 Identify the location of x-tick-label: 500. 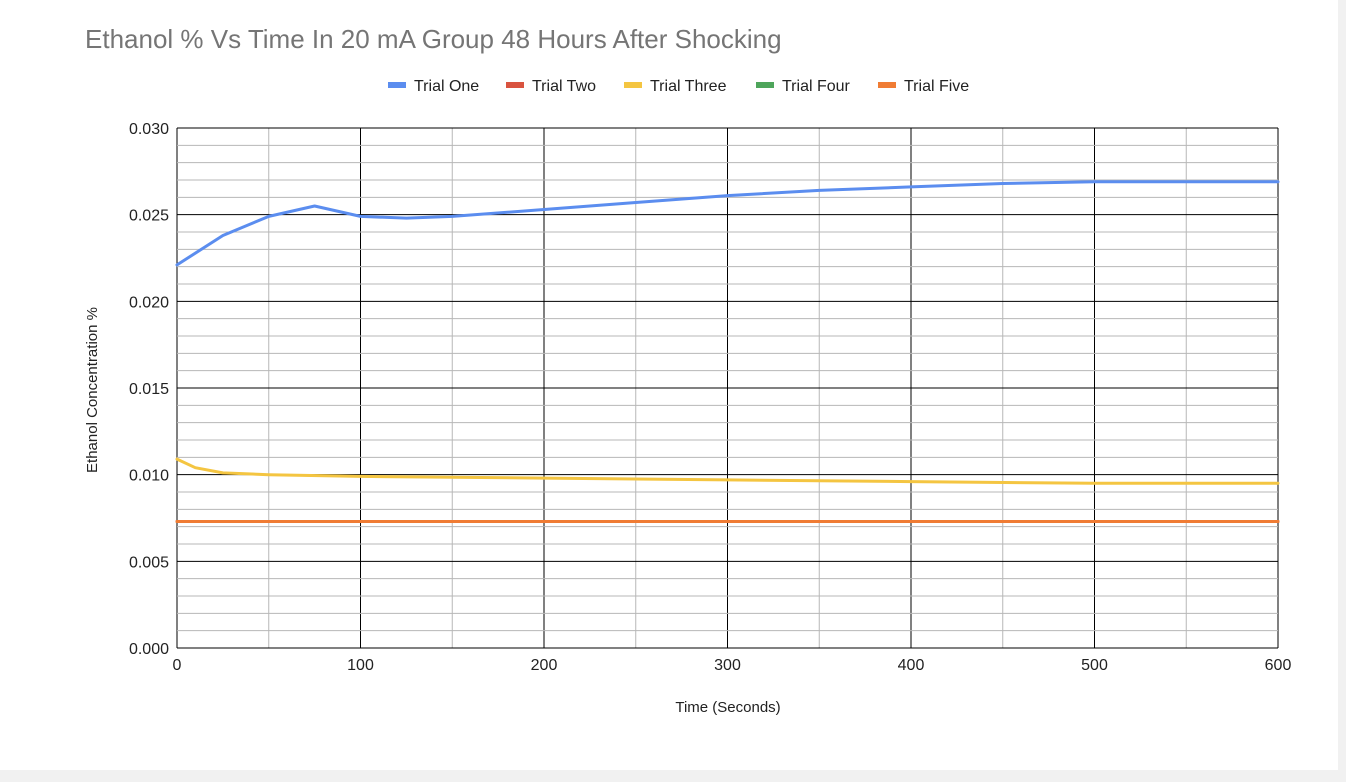
(1094, 665).